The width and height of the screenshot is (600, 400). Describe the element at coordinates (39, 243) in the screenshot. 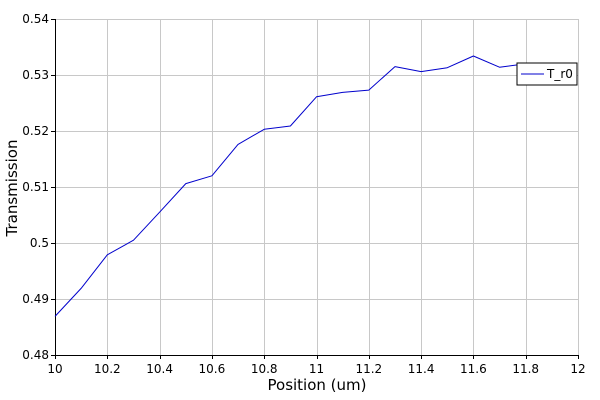

I see `y-tick-label: 0.5` at that location.